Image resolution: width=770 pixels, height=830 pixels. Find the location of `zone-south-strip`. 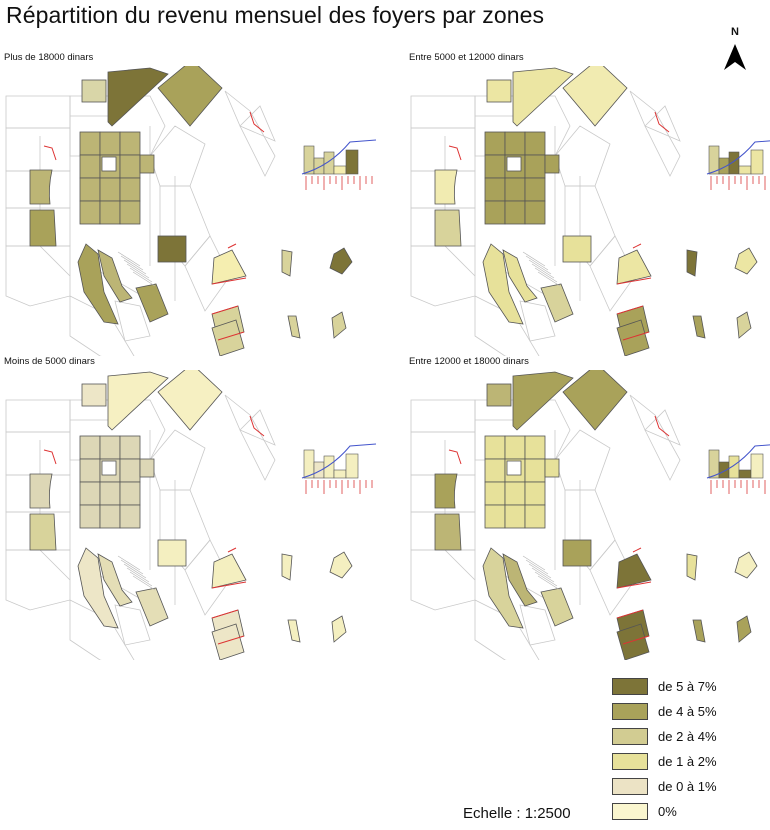

zone-south-strip is located at coordinates (503, 284).